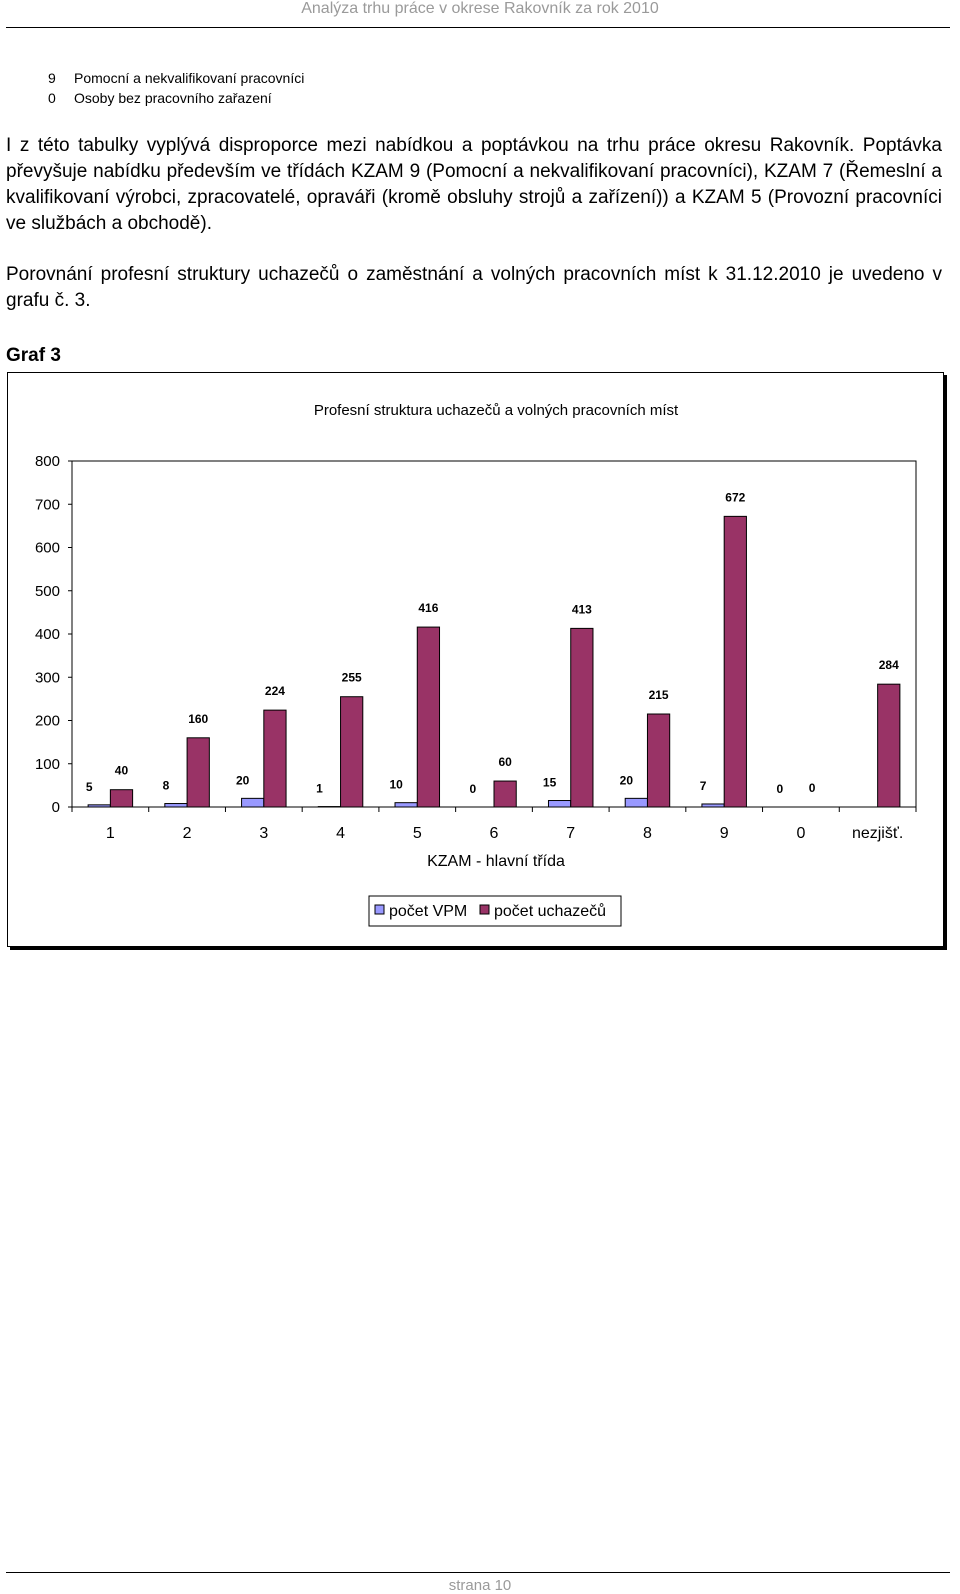 Image resolution: width=960 pixels, height=1594 pixels. I want to click on x-tick-label: 6, so click(494, 833).